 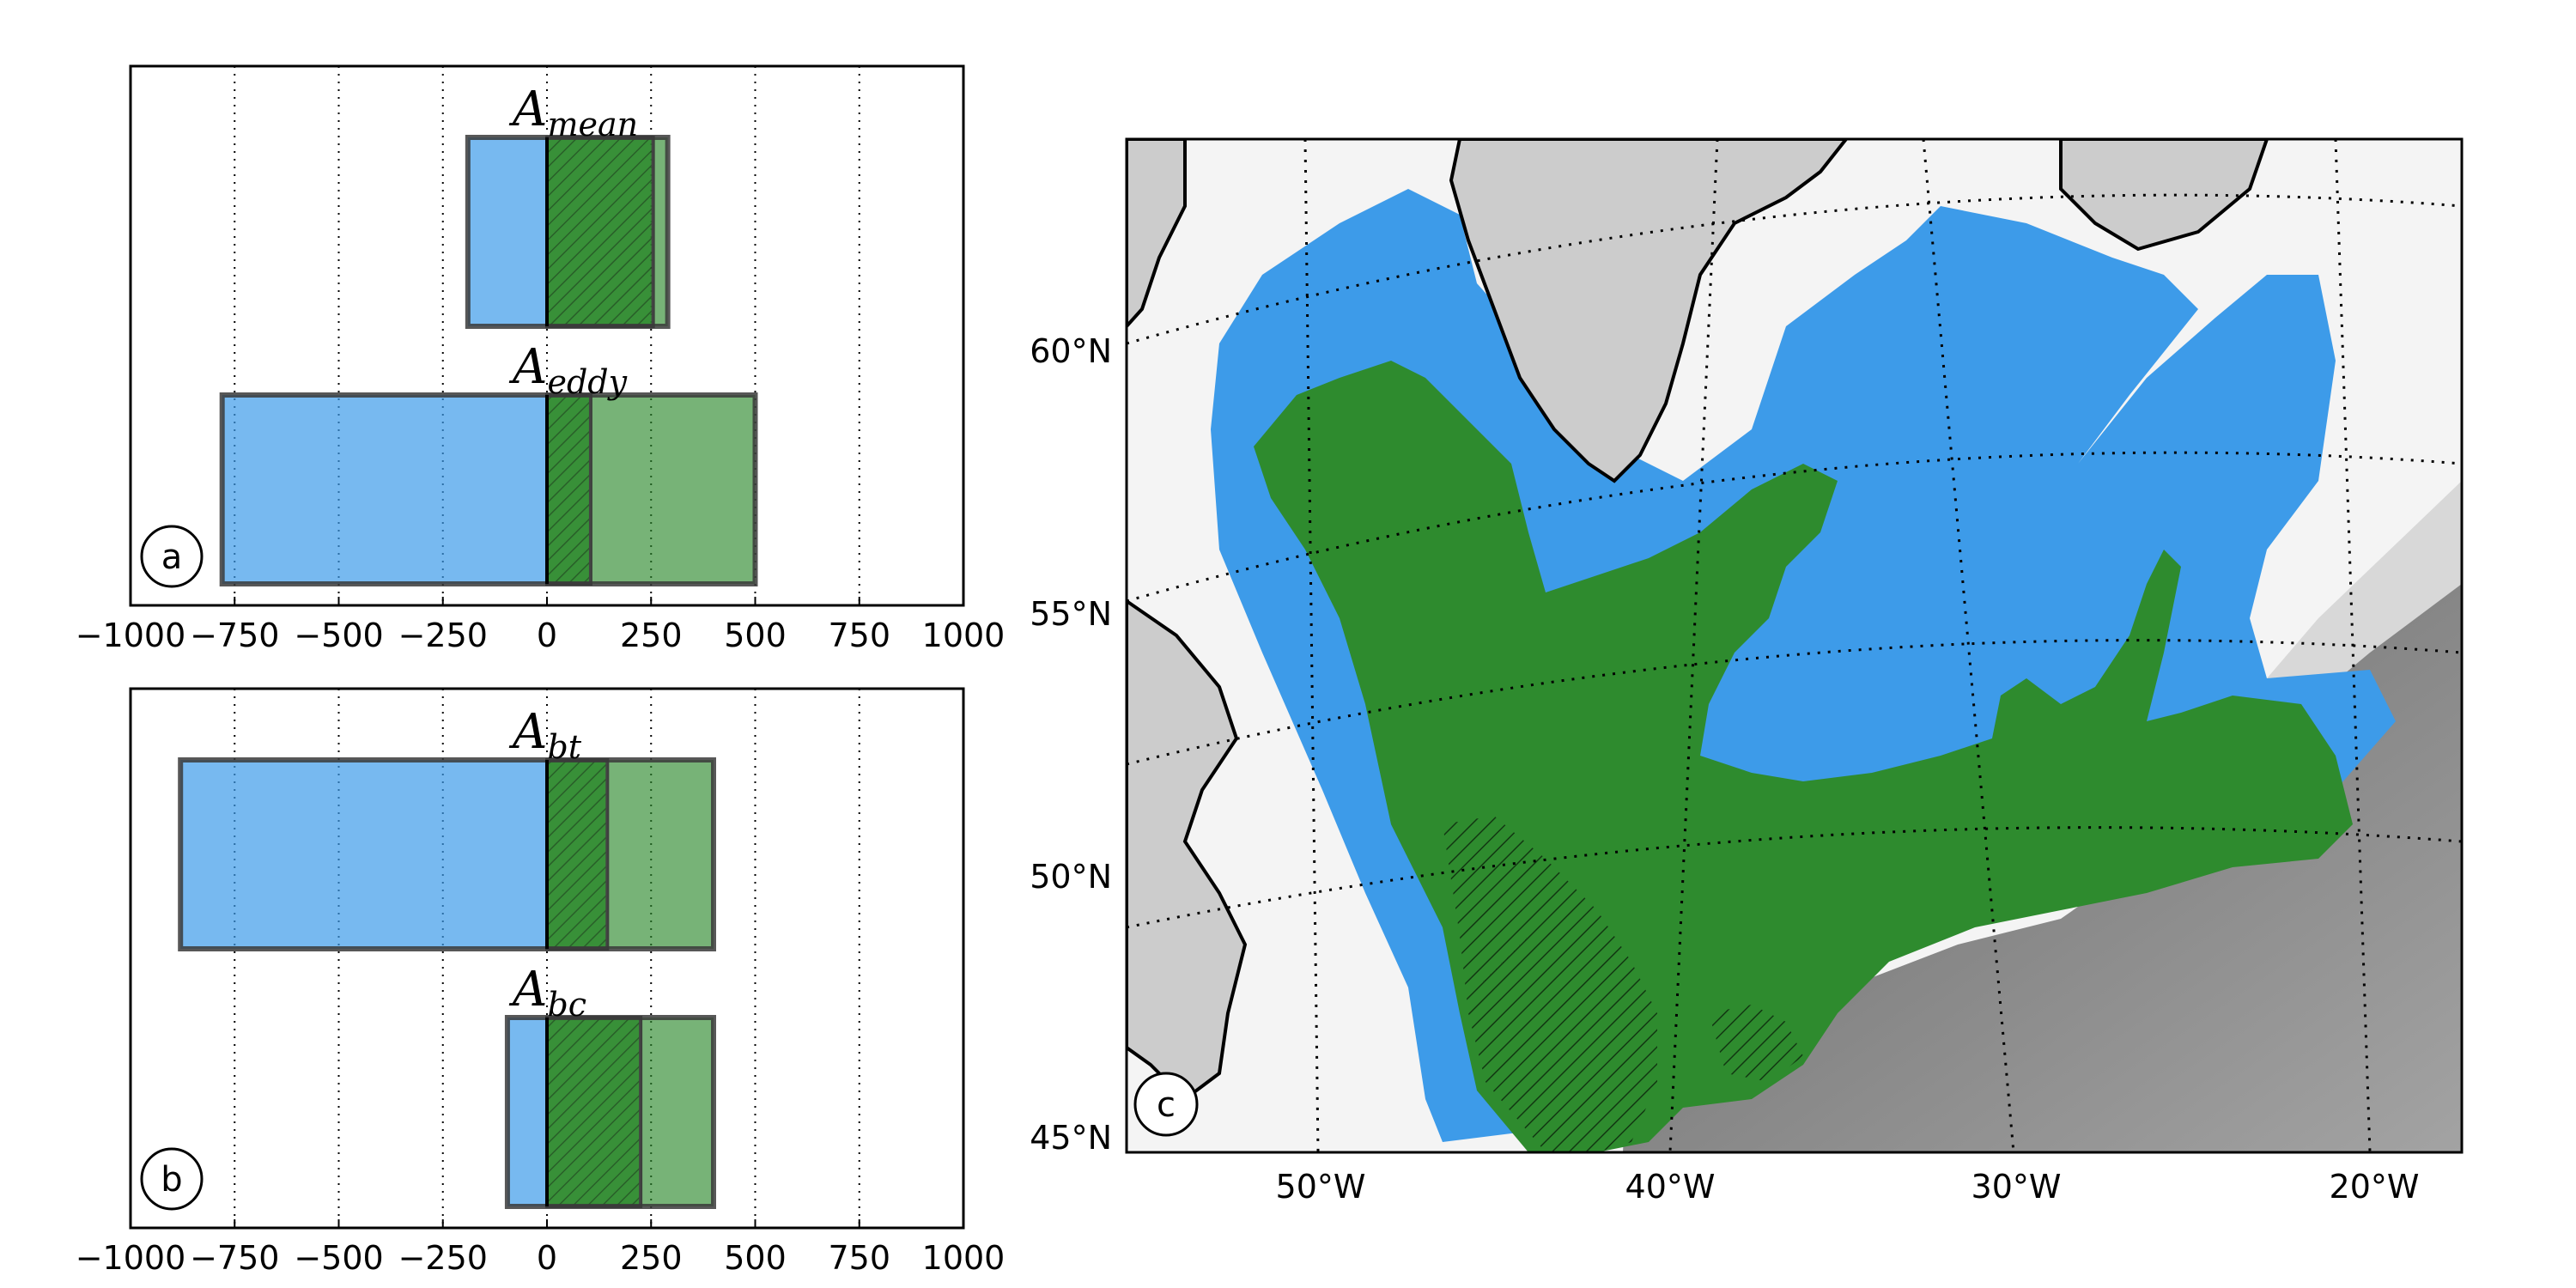 What do you see at coordinates (545, 735) in the screenshot?
I see `bar-title: Abt` at bounding box center [545, 735].